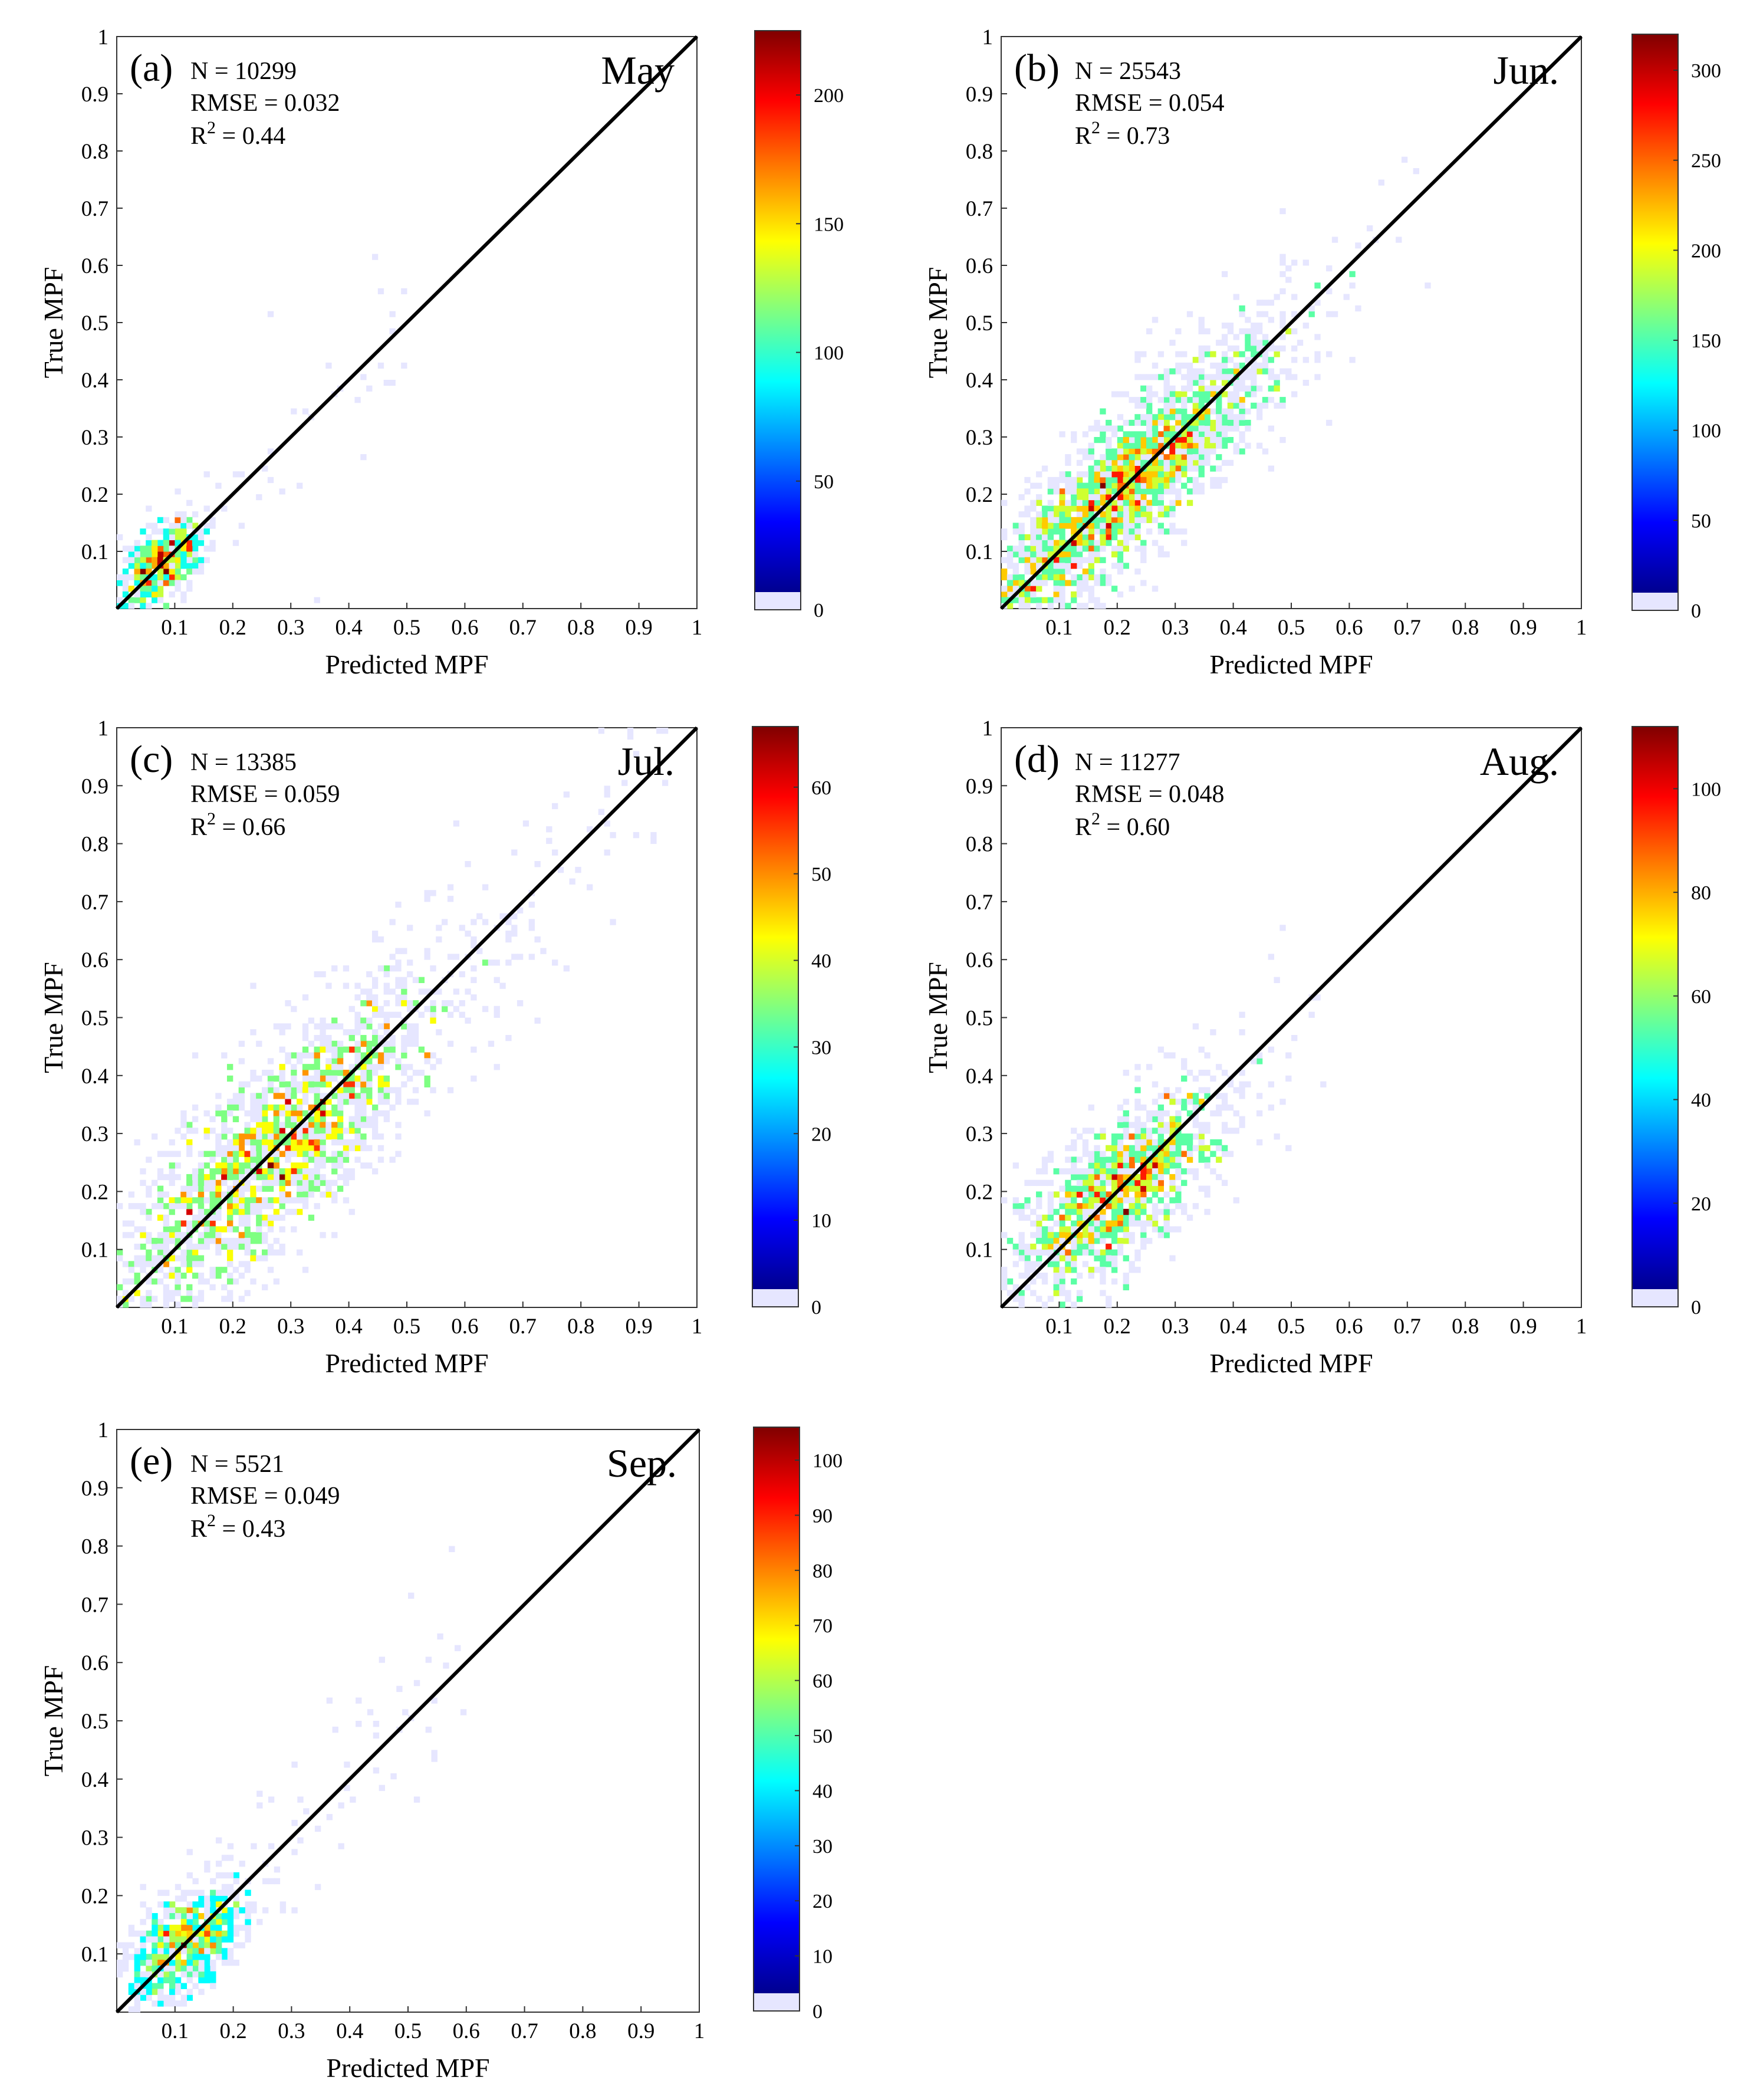  What do you see at coordinates (406, 628) in the screenshot?
I see `x-tick-label: 0.5` at bounding box center [406, 628].